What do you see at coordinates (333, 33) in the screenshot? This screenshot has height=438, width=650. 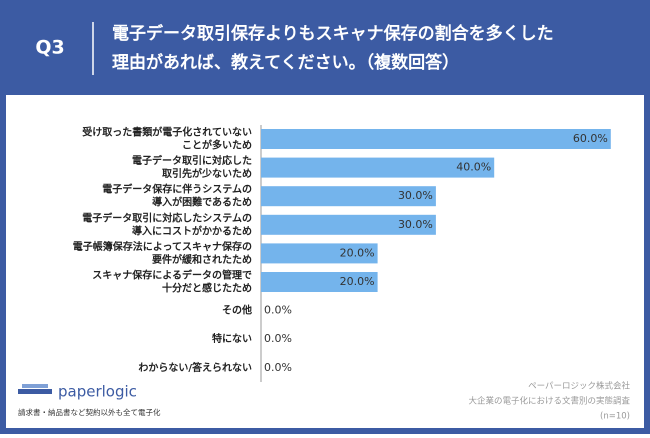 I see `chart-title: 電子データ取引保存よりもスキャナ保存の割合を多くした` at bounding box center [333, 33].